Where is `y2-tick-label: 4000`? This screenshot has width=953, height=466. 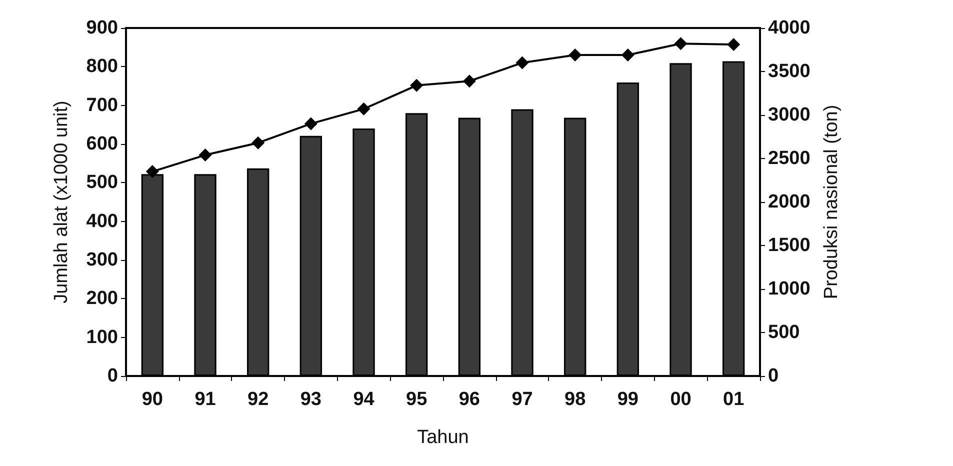
y2-tick-label: 4000 is located at coordinates (789, 28).